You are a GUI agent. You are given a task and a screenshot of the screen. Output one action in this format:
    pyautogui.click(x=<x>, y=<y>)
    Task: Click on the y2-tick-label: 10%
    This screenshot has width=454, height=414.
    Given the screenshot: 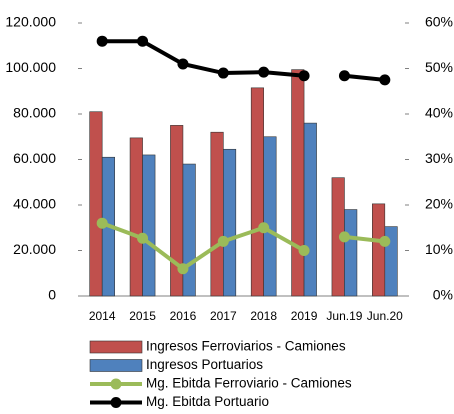 What is the action you would take?
    pyautogui.click(x=439, y=249)
    